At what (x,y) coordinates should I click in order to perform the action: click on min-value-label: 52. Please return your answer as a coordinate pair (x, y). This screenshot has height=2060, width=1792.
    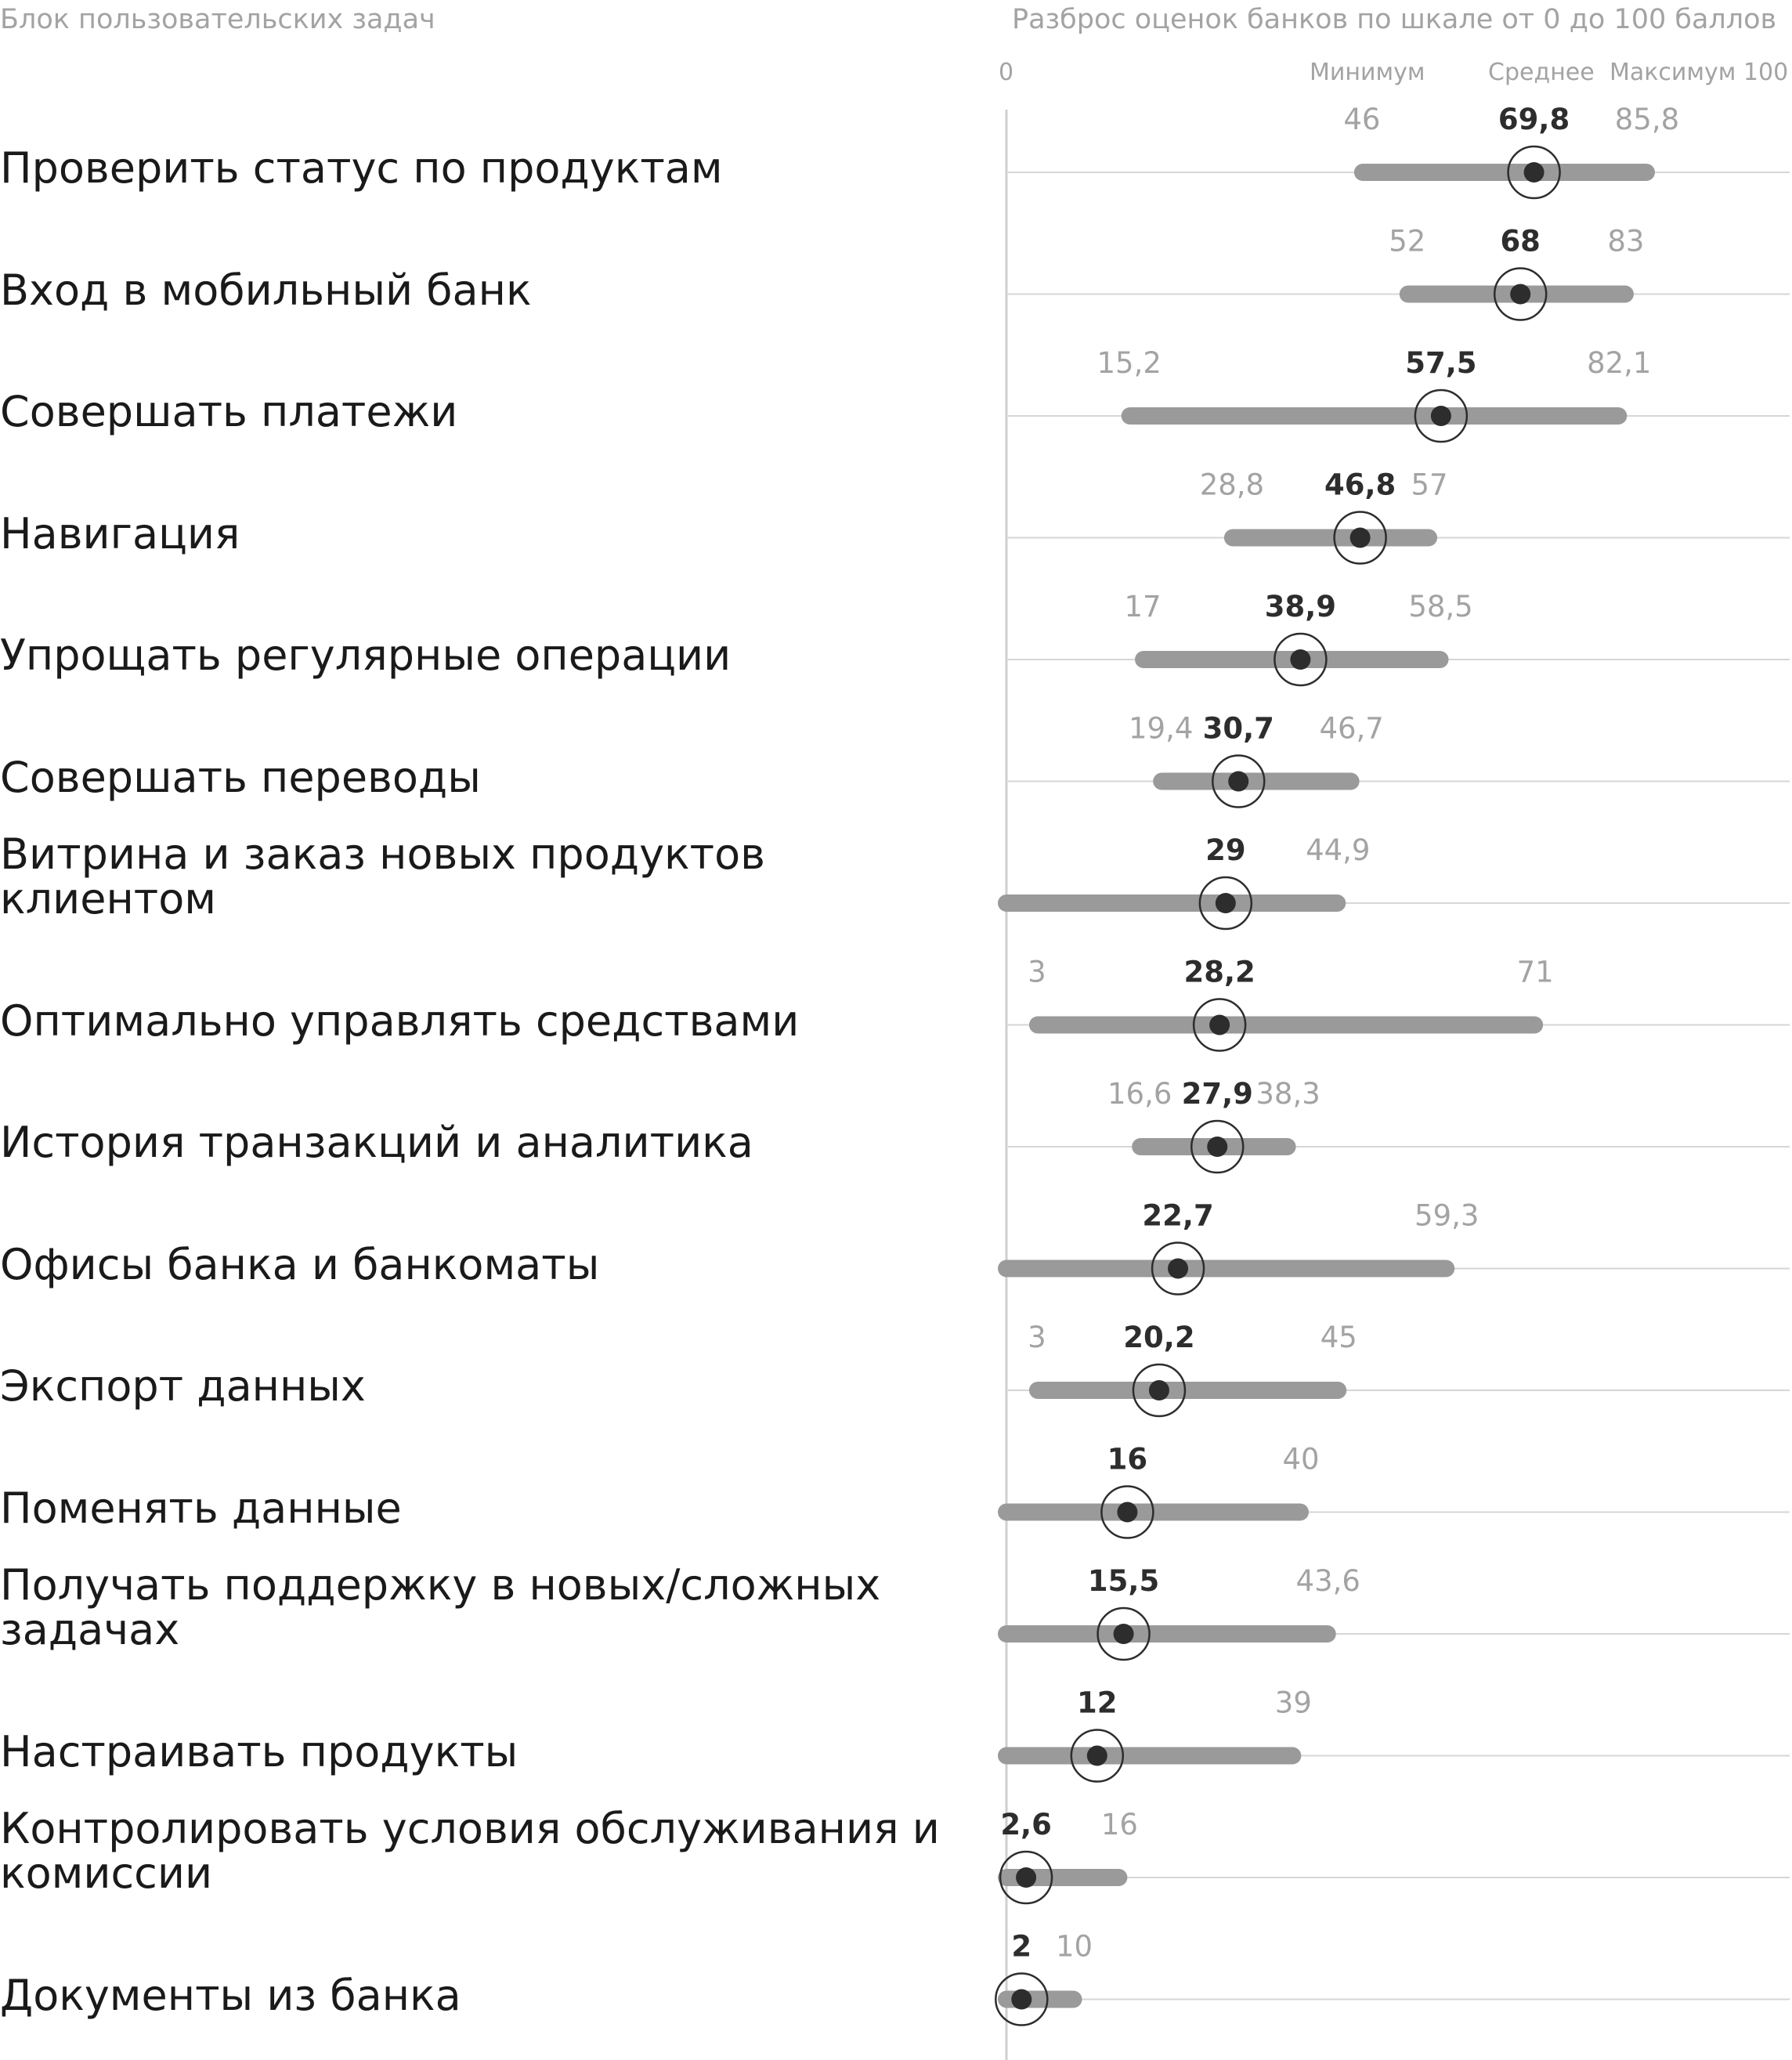
    Looking at the image, I should click on (1407, 242).